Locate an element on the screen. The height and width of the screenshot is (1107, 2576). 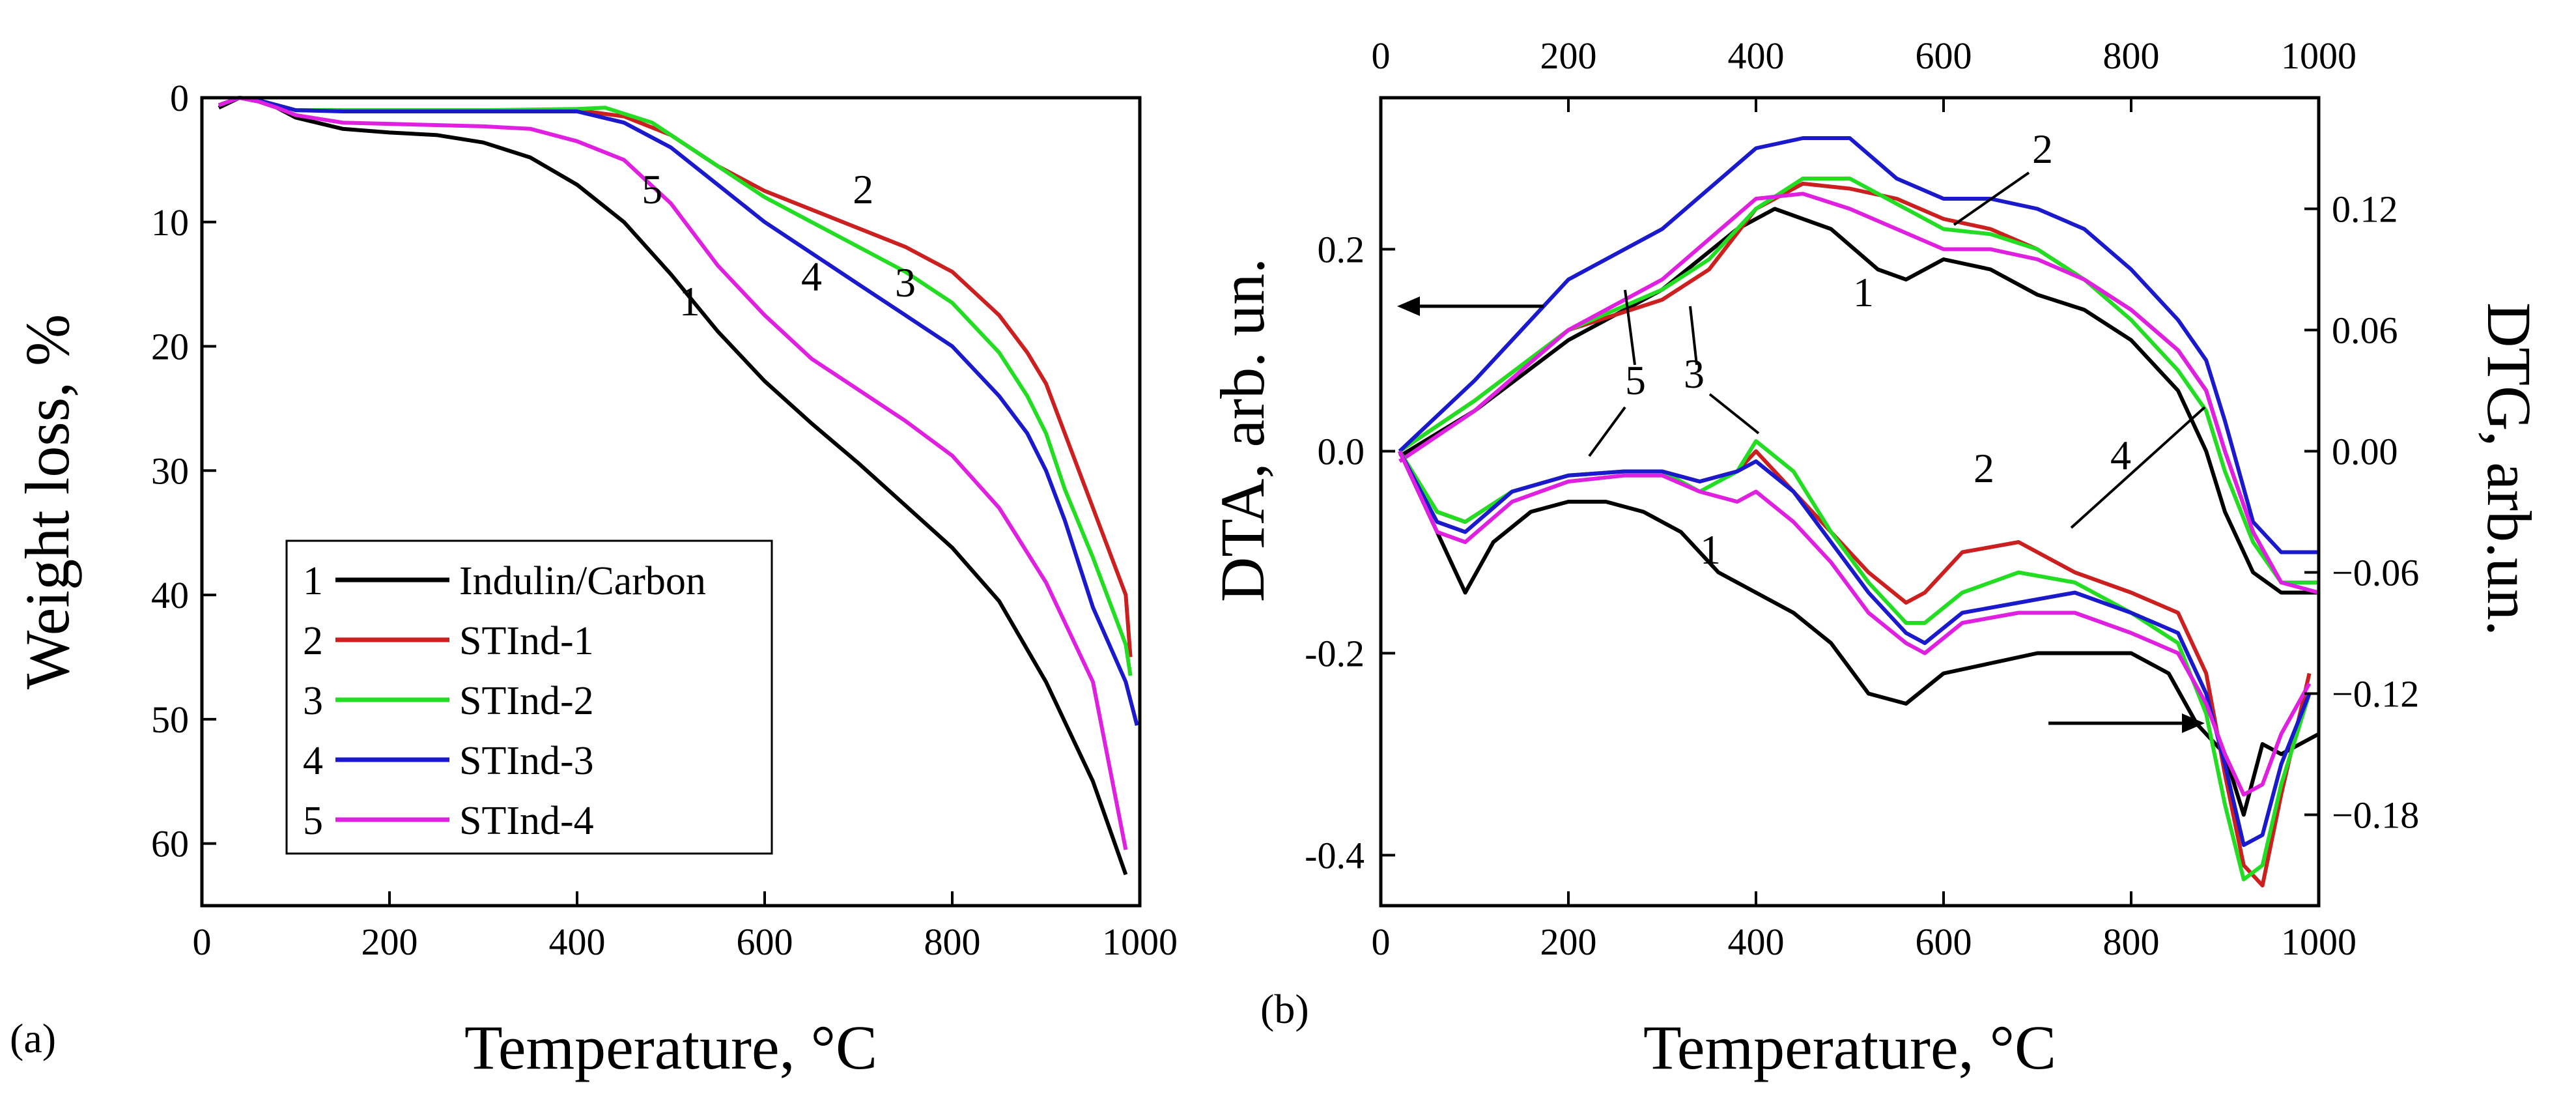
panel-b-curve-label-3: 3 is located at coordinates (1694, 374).